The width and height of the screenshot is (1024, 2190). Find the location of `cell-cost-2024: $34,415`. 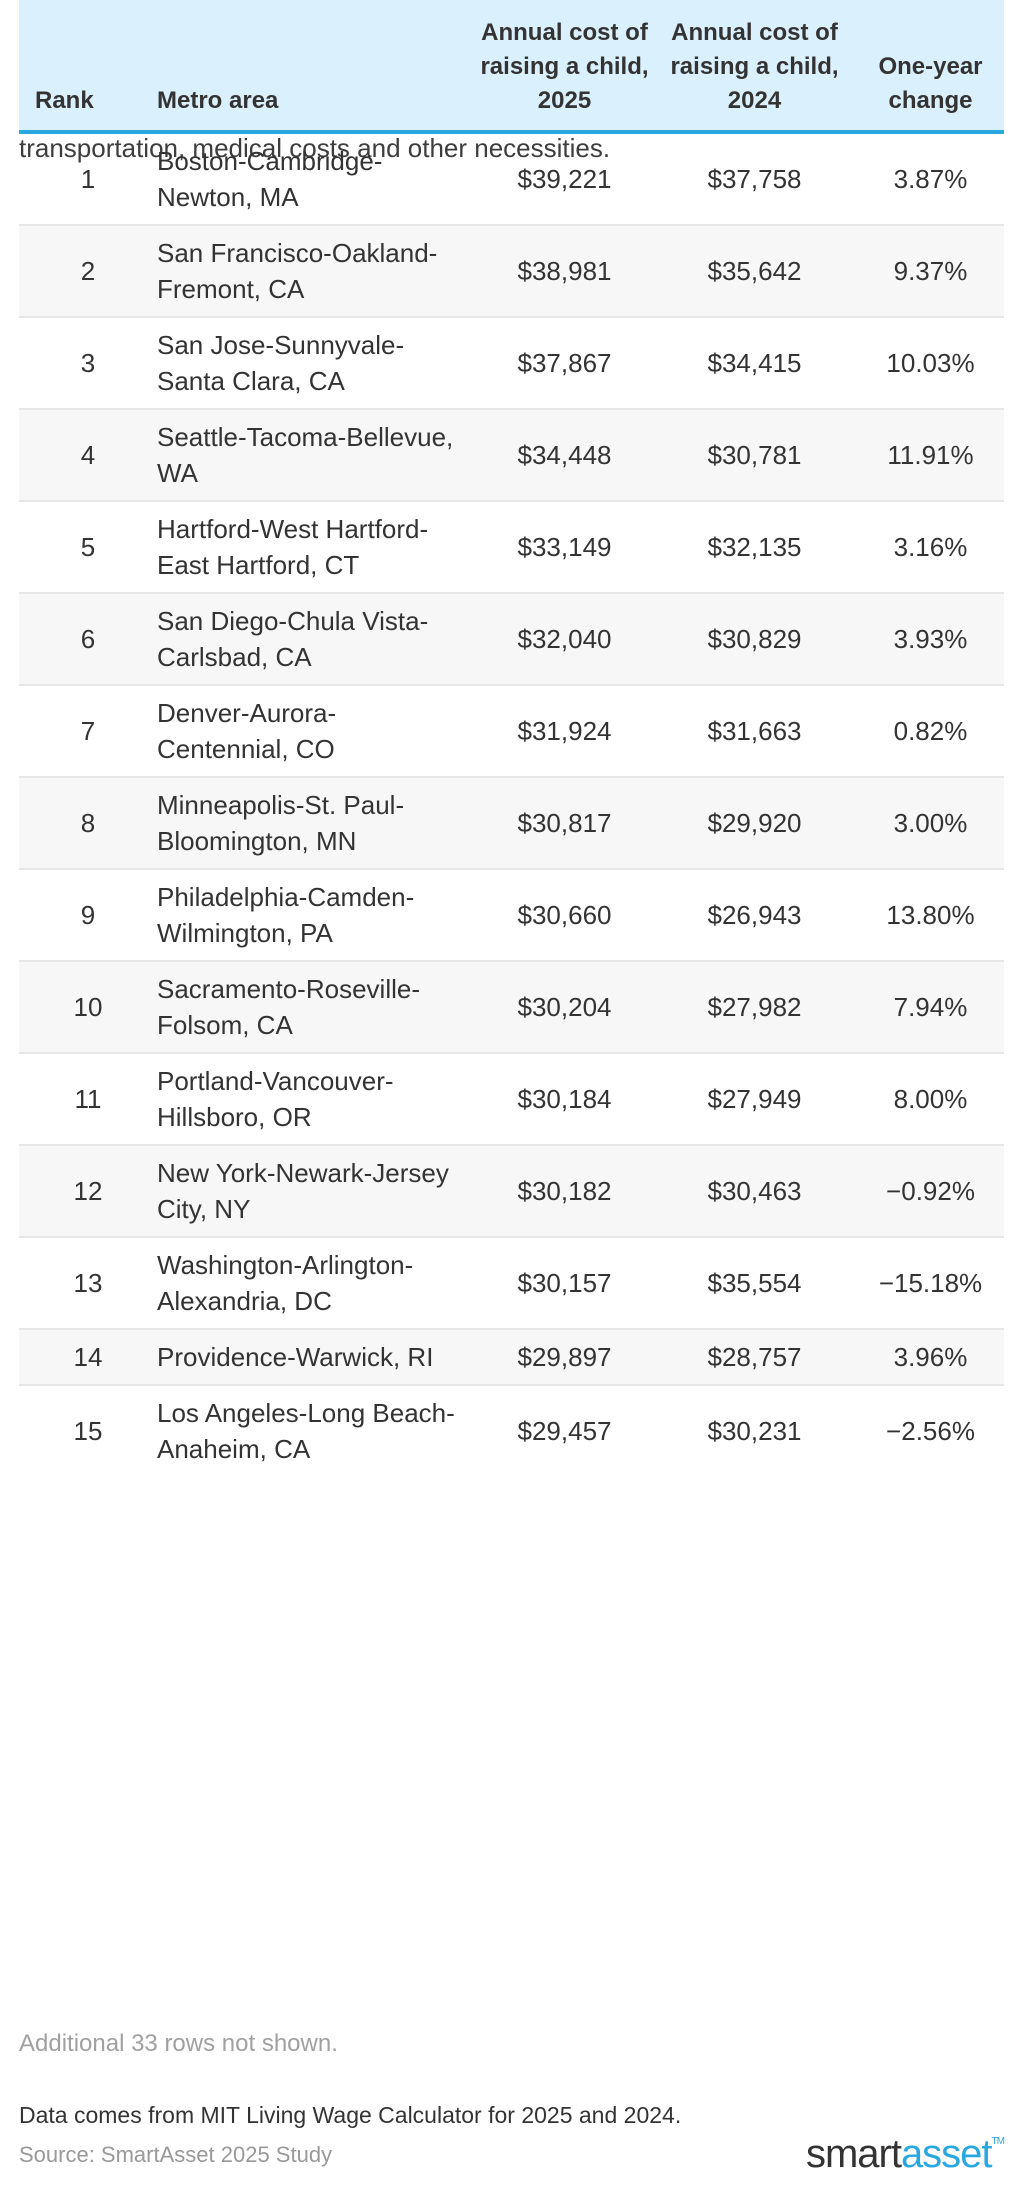

cell-cost-2024: $34,415 is located at coordinates (754, 363).